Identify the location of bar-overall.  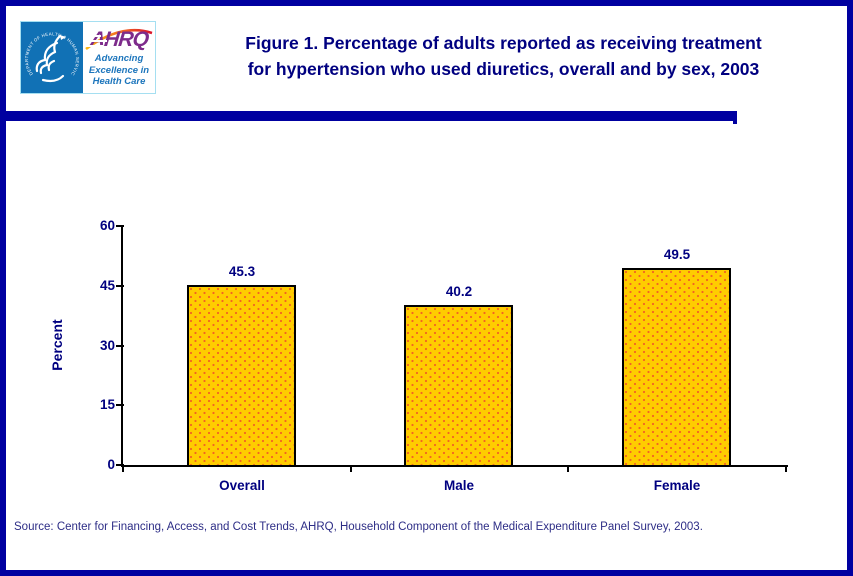
(241, 376).